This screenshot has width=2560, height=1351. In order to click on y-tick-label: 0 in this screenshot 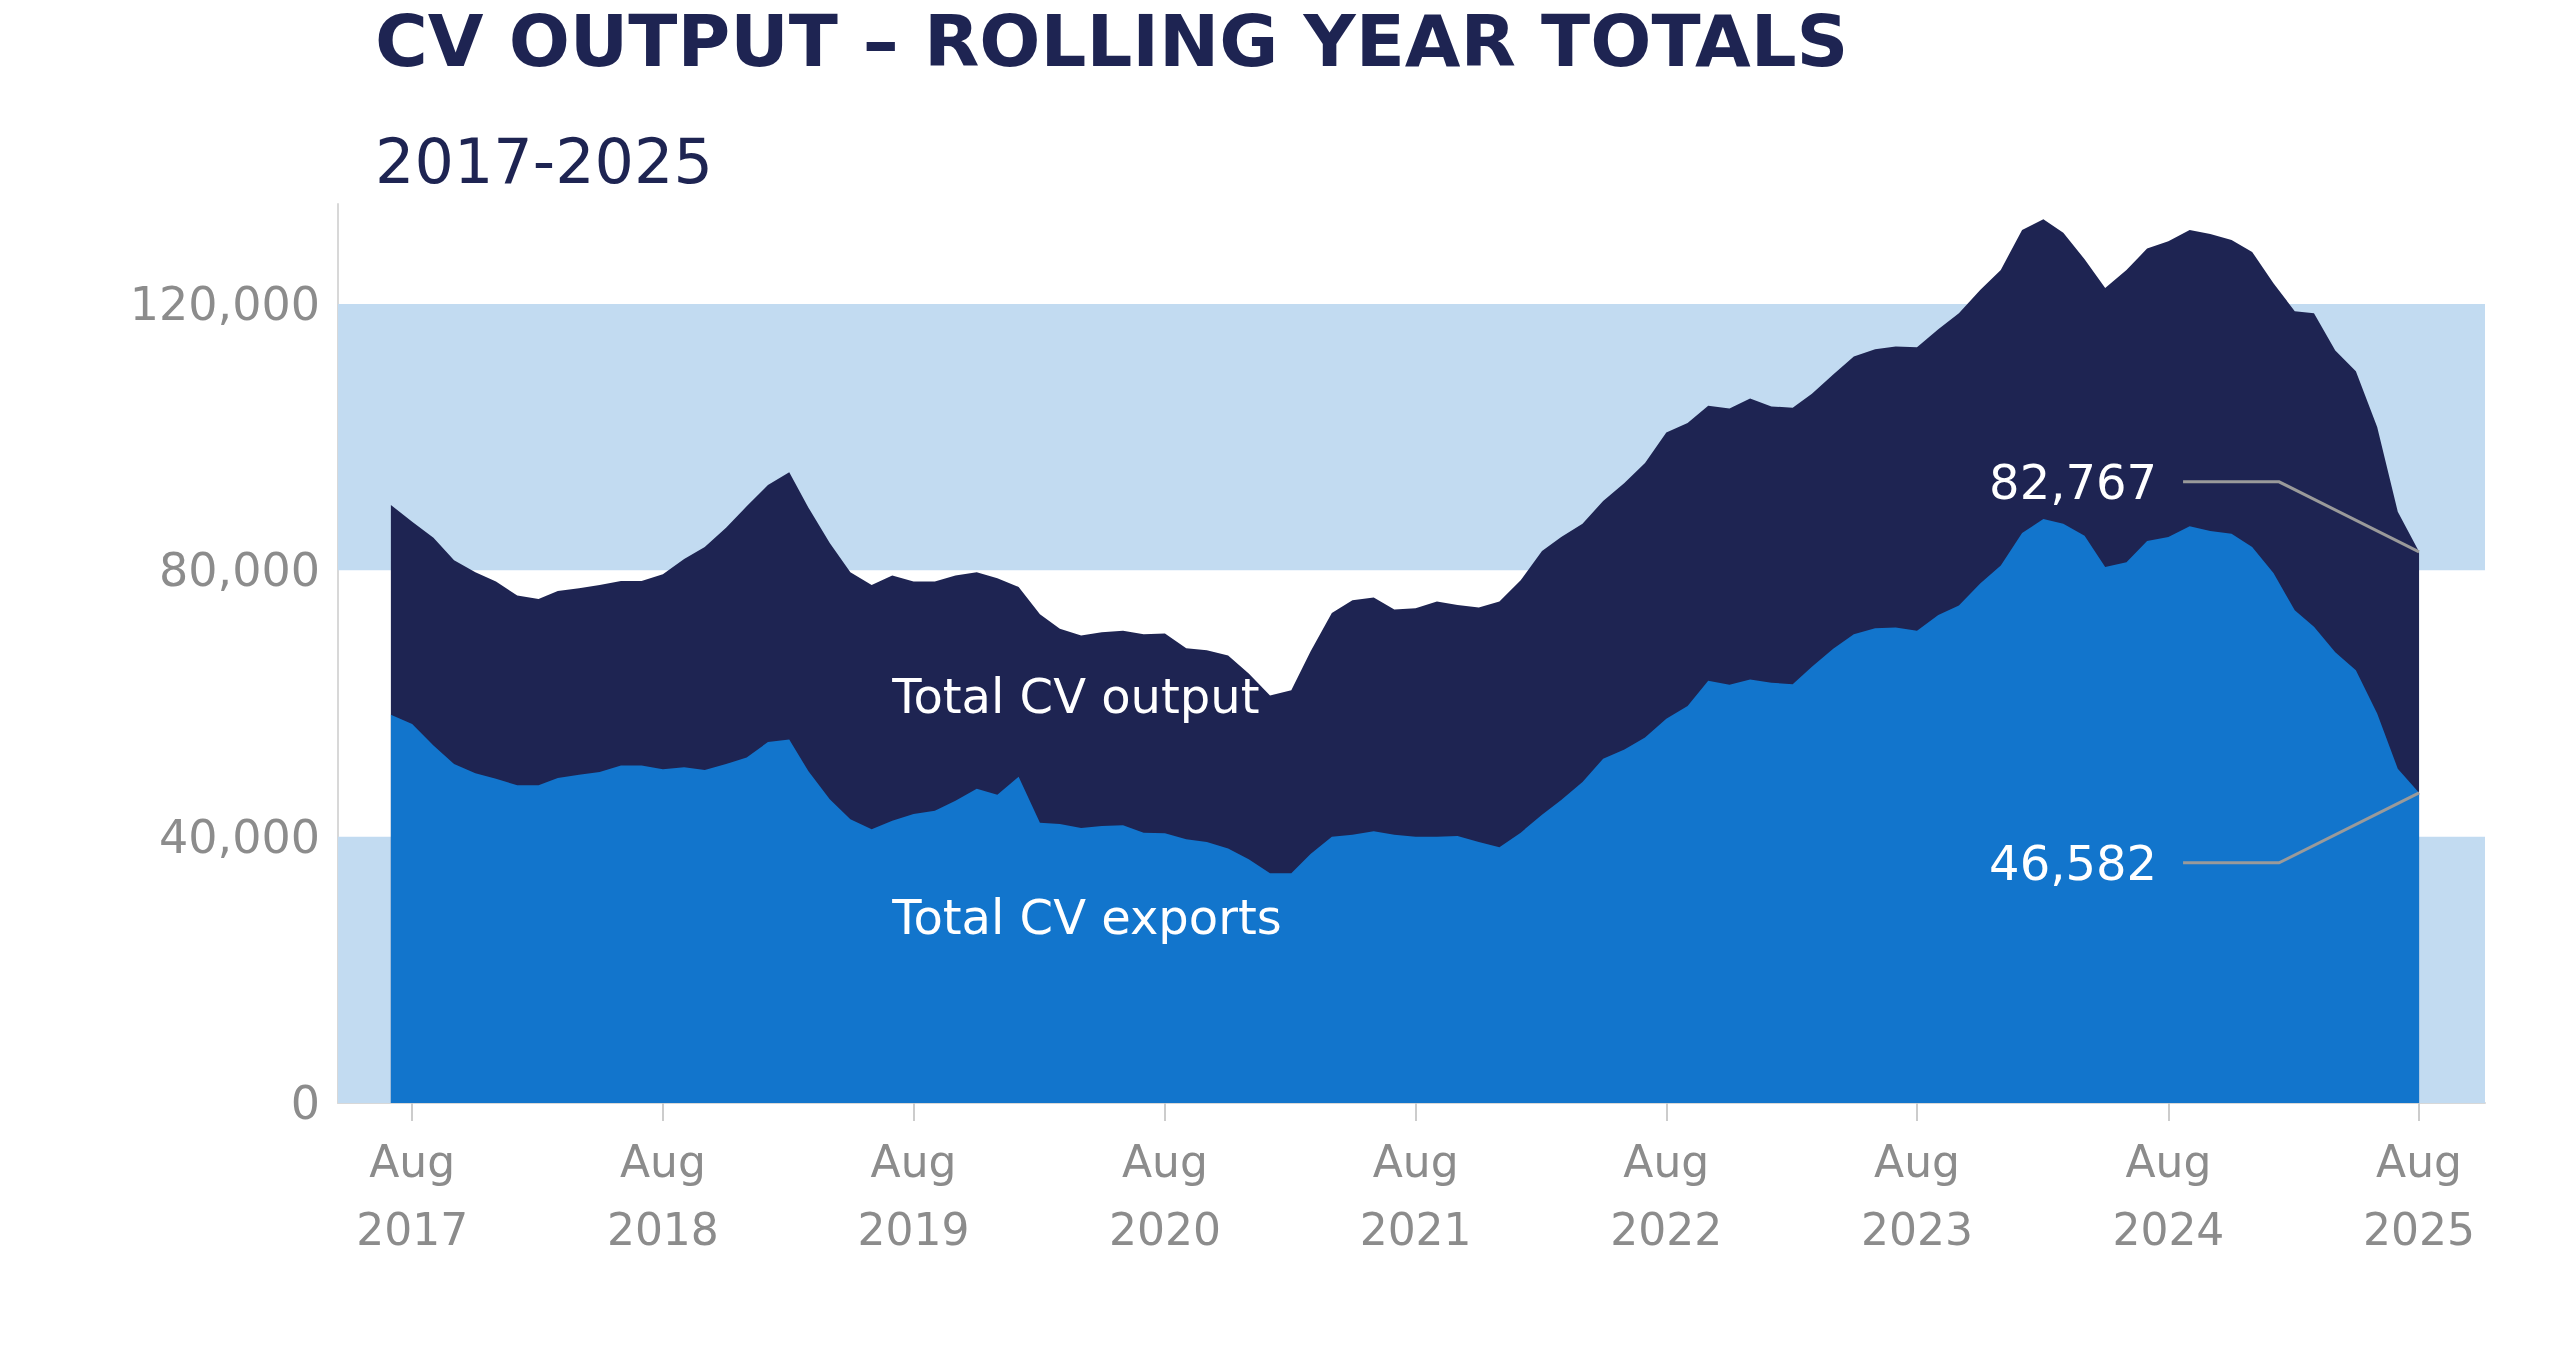, I will do `click(305, 1103)`.